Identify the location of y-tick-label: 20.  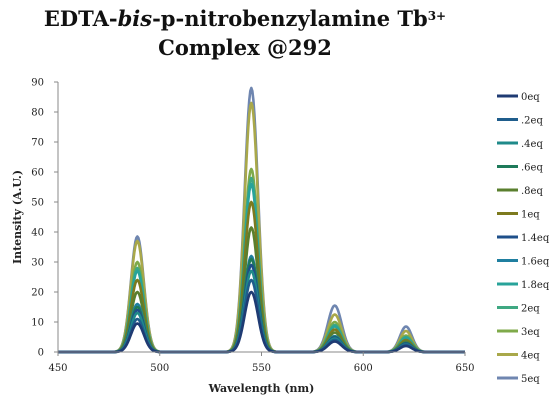
(37, 293).